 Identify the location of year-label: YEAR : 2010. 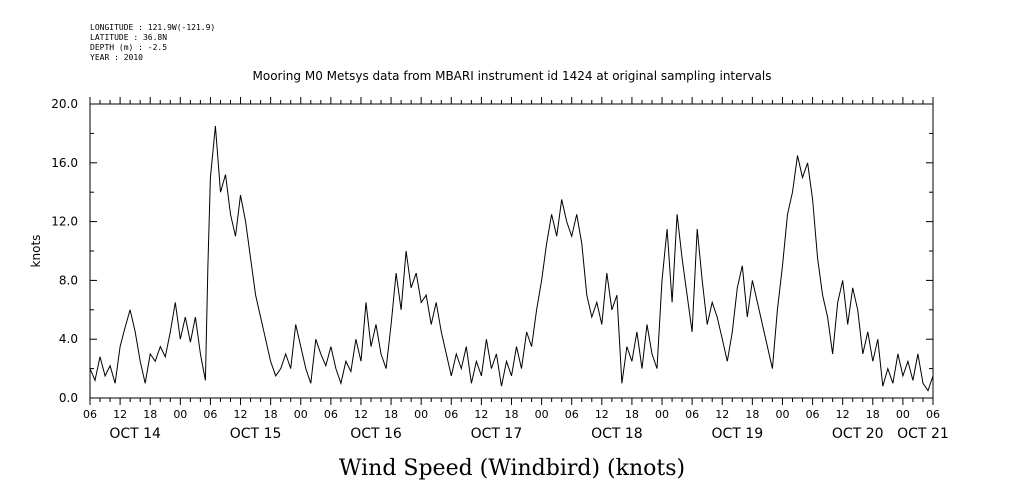
(116, 57).